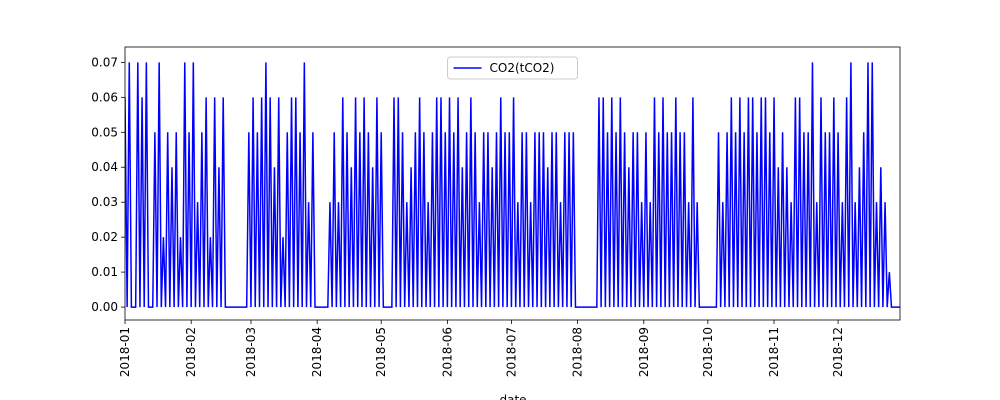 The height and width of the screenshot is (400, 1000). What do you see at coordinates (512, 396) in the screenshot?
I see `x-axis-label: date` at bounding box center [512, 396].